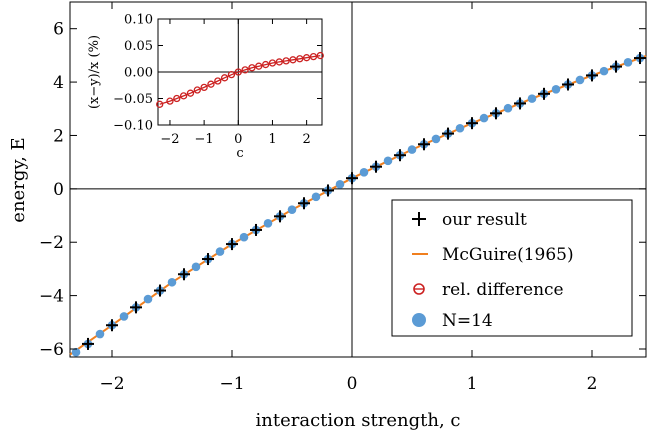 The width and height of the screenshot is (649, 439). I want to click on main-y-tick-label: 6, so click(58, 30).